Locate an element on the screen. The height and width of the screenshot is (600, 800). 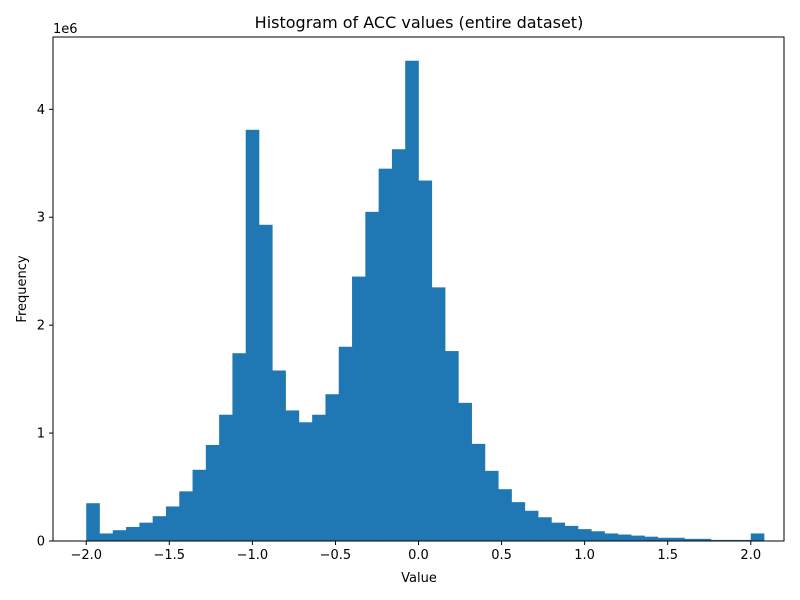
y-tick-label: 0 is located at coordinates (41, 542).